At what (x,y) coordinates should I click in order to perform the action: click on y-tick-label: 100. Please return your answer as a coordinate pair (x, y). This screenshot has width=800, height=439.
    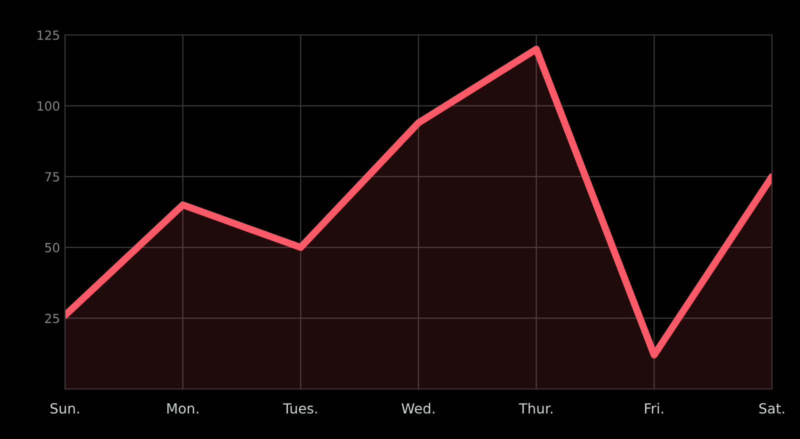
    Looking at the image, I should click on (49, 106).